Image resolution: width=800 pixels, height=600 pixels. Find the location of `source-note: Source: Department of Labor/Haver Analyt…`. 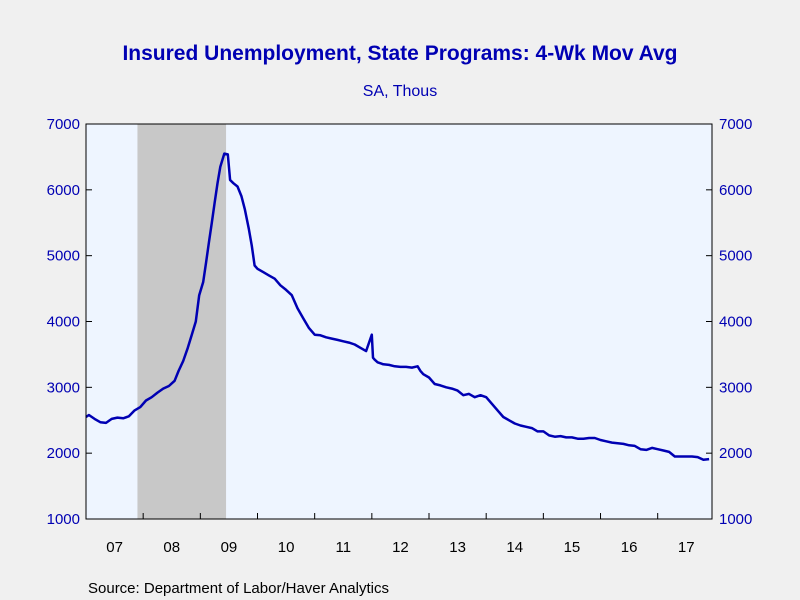

source-note: Source: Department of Labor/Haver Analyt… is located at coordinates (238, 588).